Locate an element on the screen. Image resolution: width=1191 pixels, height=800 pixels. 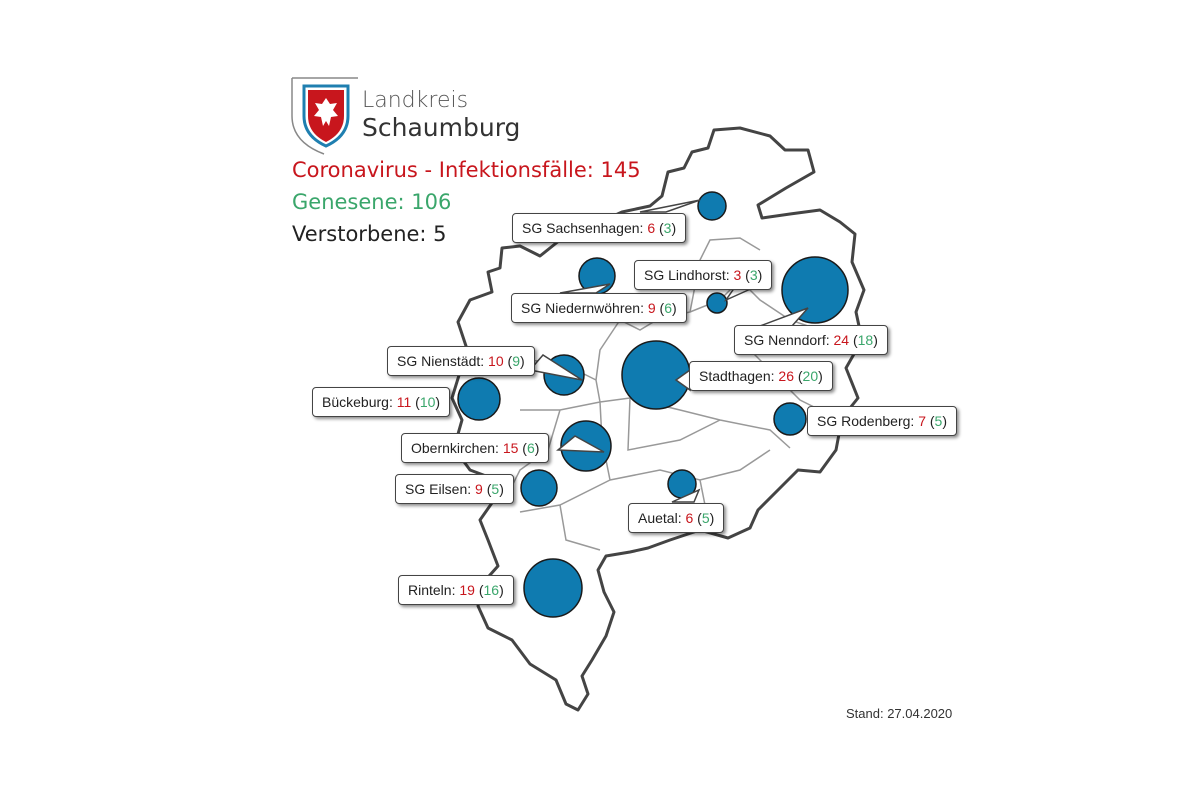
total-deaths: Verstorbene: 5 is located at coordinates (369, 234).